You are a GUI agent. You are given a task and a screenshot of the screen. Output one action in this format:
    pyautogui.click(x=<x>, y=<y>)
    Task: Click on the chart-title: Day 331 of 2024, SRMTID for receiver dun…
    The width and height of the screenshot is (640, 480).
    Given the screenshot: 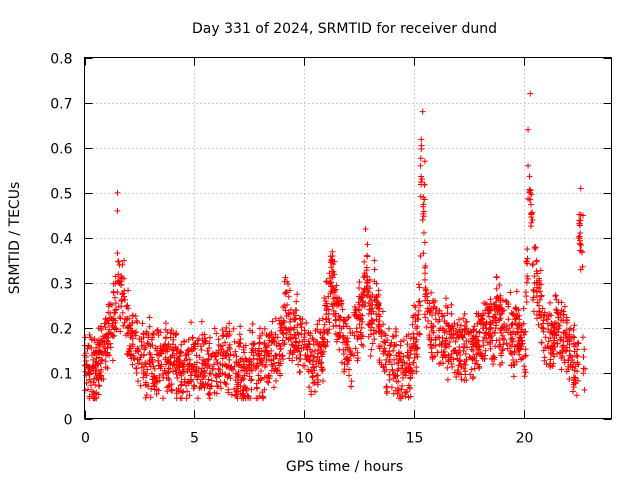 What is the action you would take?
    pyautogui.click(x=344, y=29)
    